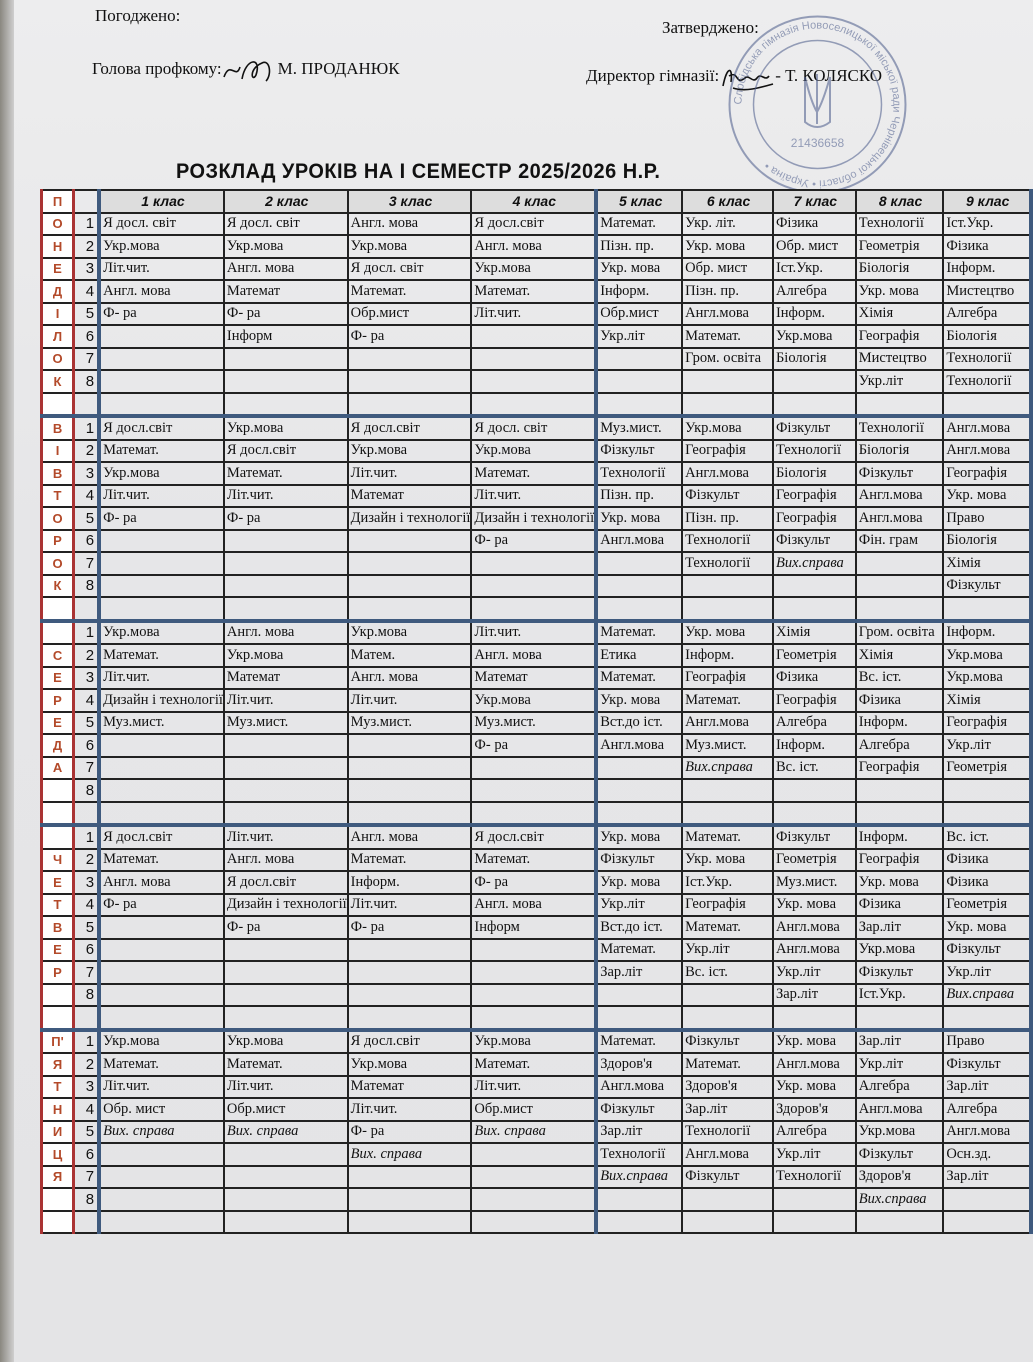 This screenshot has width=1033, height=1362. I want to click on lesson-row: 8 Вих.справа, so click(536, 1199).